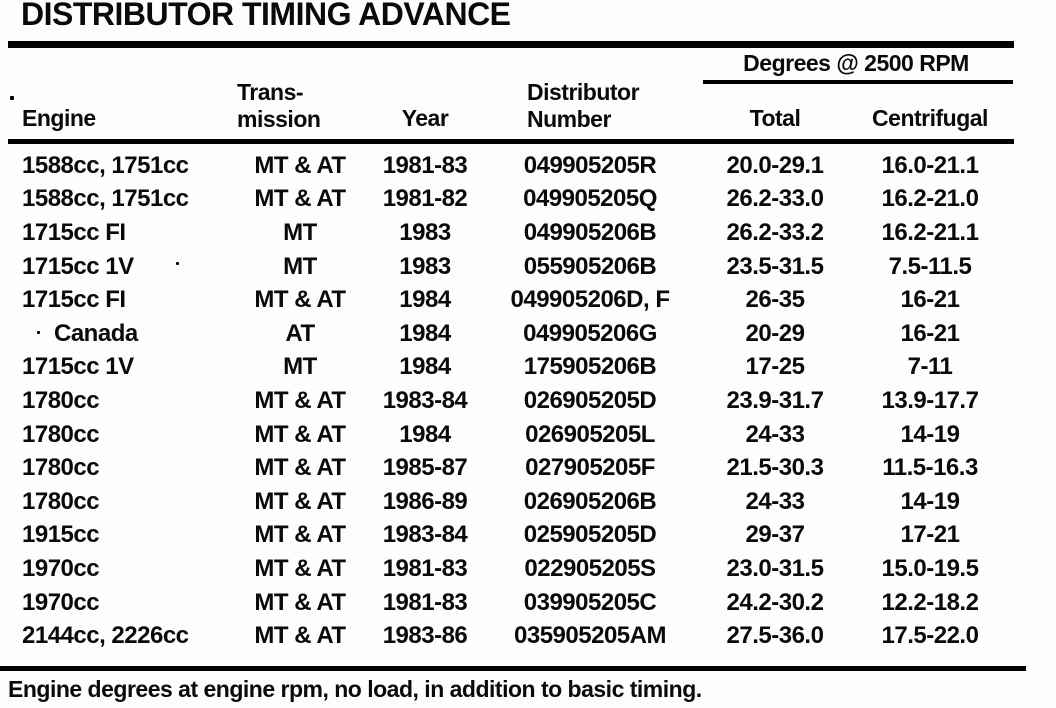  I want to click on year-cell: 1983, so click(425, 266).